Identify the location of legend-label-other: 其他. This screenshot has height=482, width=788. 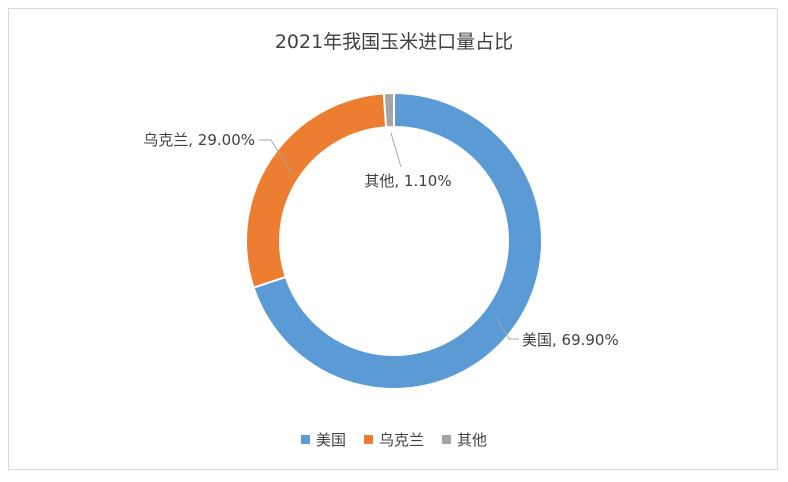
(472, 440).